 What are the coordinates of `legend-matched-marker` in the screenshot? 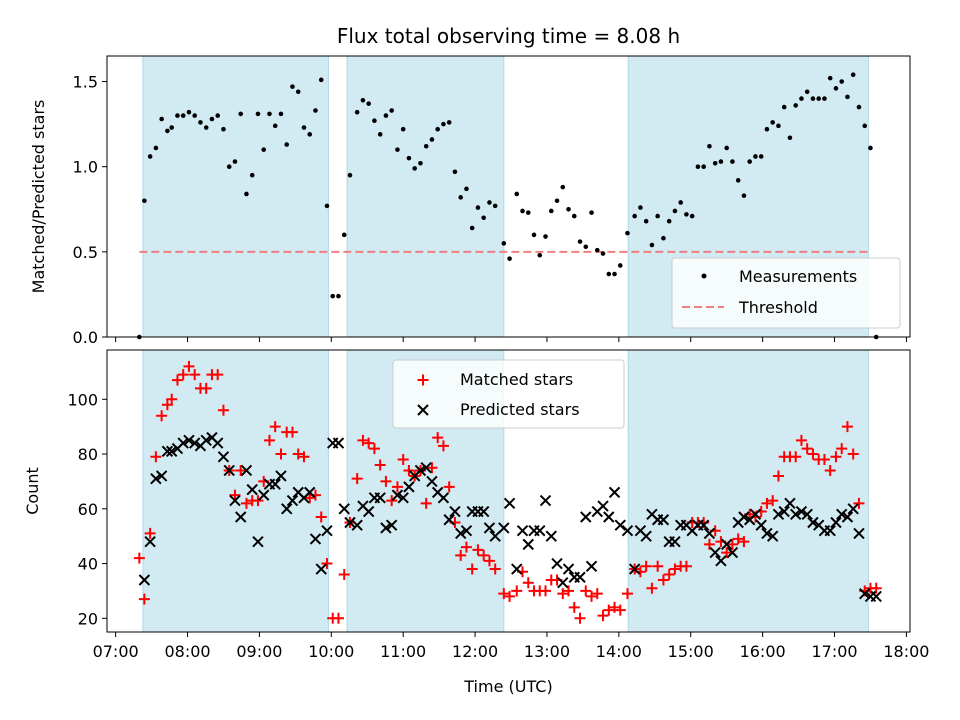 It's located at (423, 380).